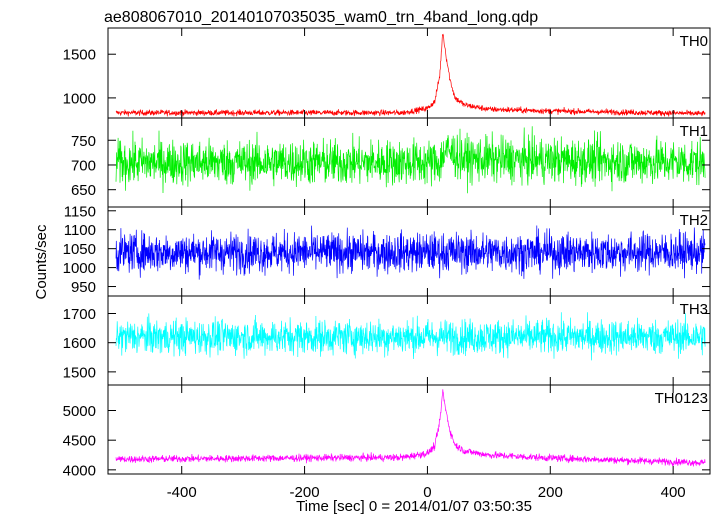 Image resolution: width=717 pixels, height=516 pixels. I want to click on y-tick-label: 1700, so click(79, 314).